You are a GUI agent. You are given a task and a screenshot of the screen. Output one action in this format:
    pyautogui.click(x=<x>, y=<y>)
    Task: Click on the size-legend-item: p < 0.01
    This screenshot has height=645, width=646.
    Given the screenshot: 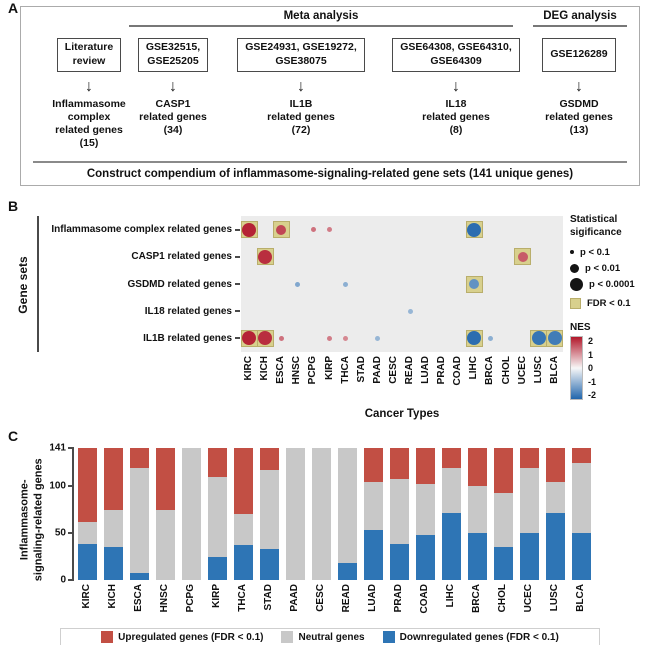 What is the action you would take?
    pyautogui.click(x=607, y=268)
    